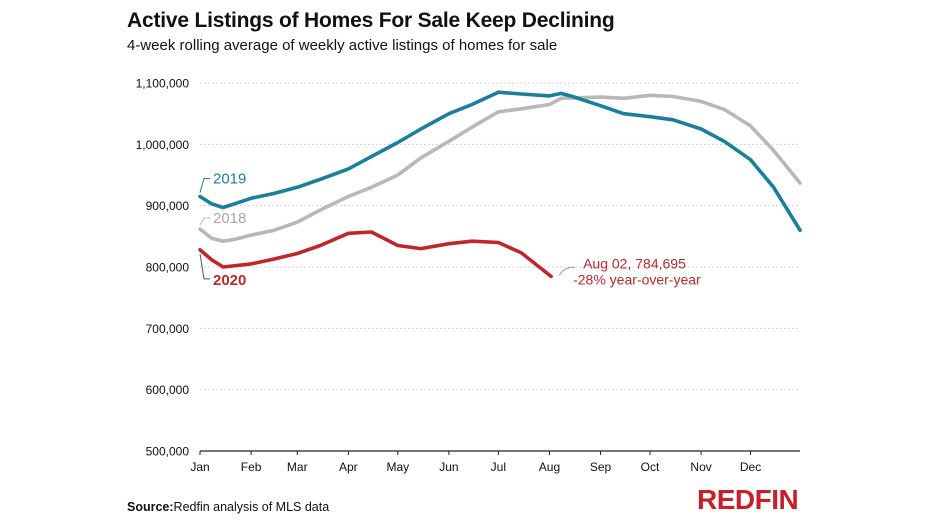 The width and height of the screenshot is (931, 523). I want to click on x-axis-ticks: Jan Feb Mar Apr May Jun Jul Aug Sep Oct Nov Dec, so click(475, 462).